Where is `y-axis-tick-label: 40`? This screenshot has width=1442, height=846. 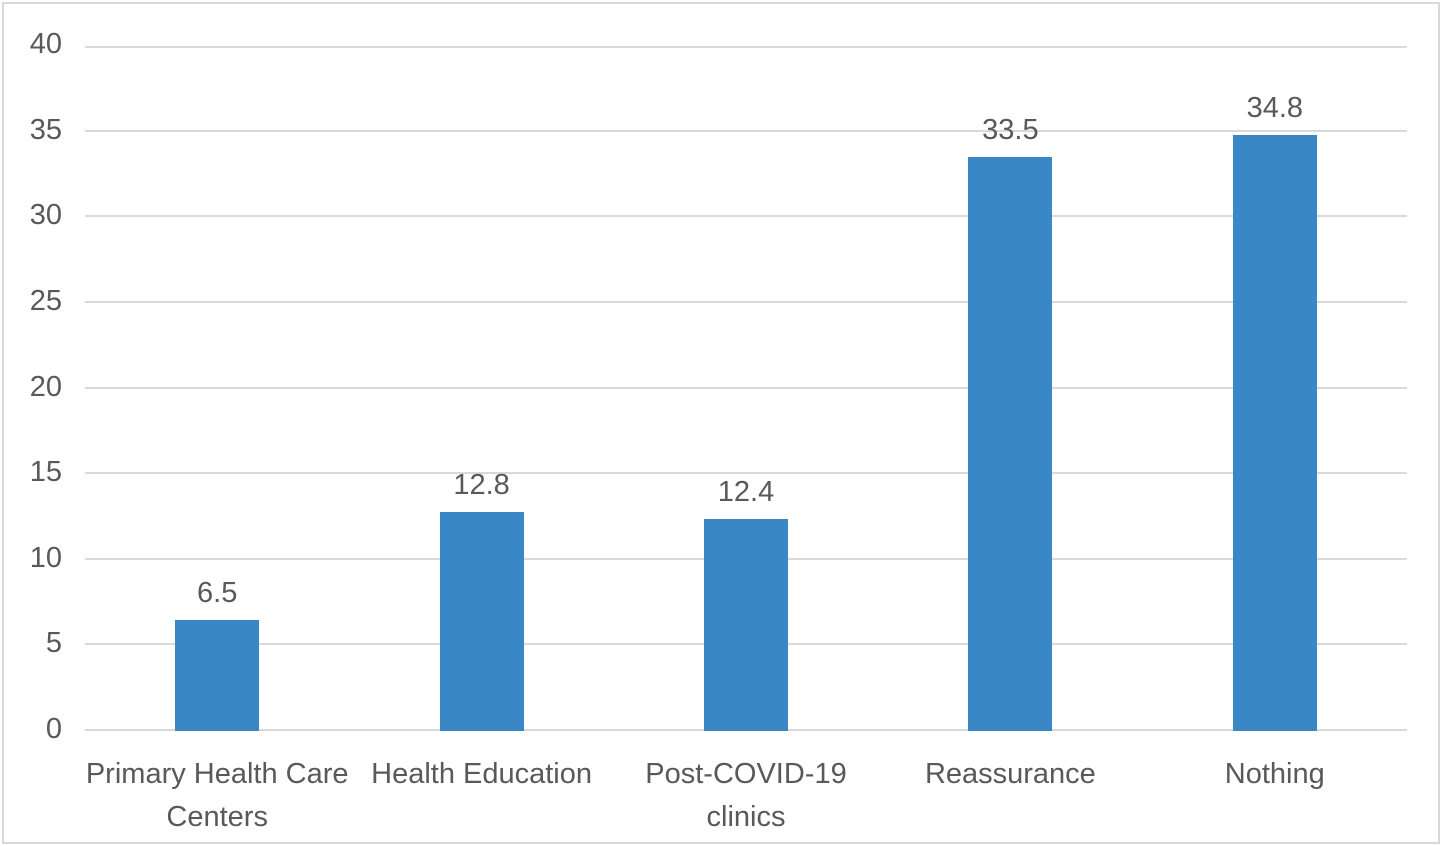
y-axis-tick-label: 40 is located at coordinates (45, 44).